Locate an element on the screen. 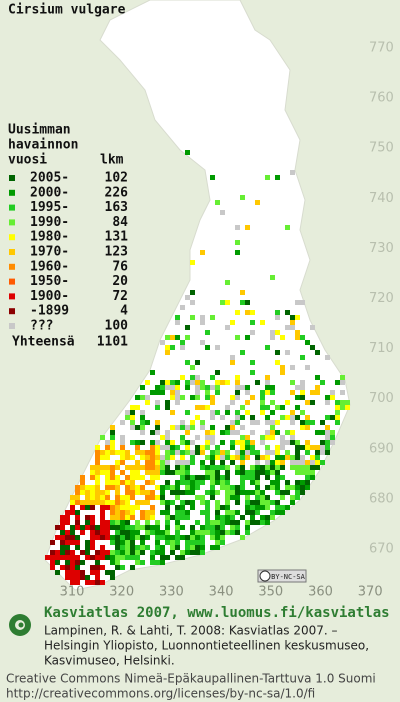 The height and width of the screenshot is (702, 400). grid-y-label: 750 is located at coordinates (381, 148).